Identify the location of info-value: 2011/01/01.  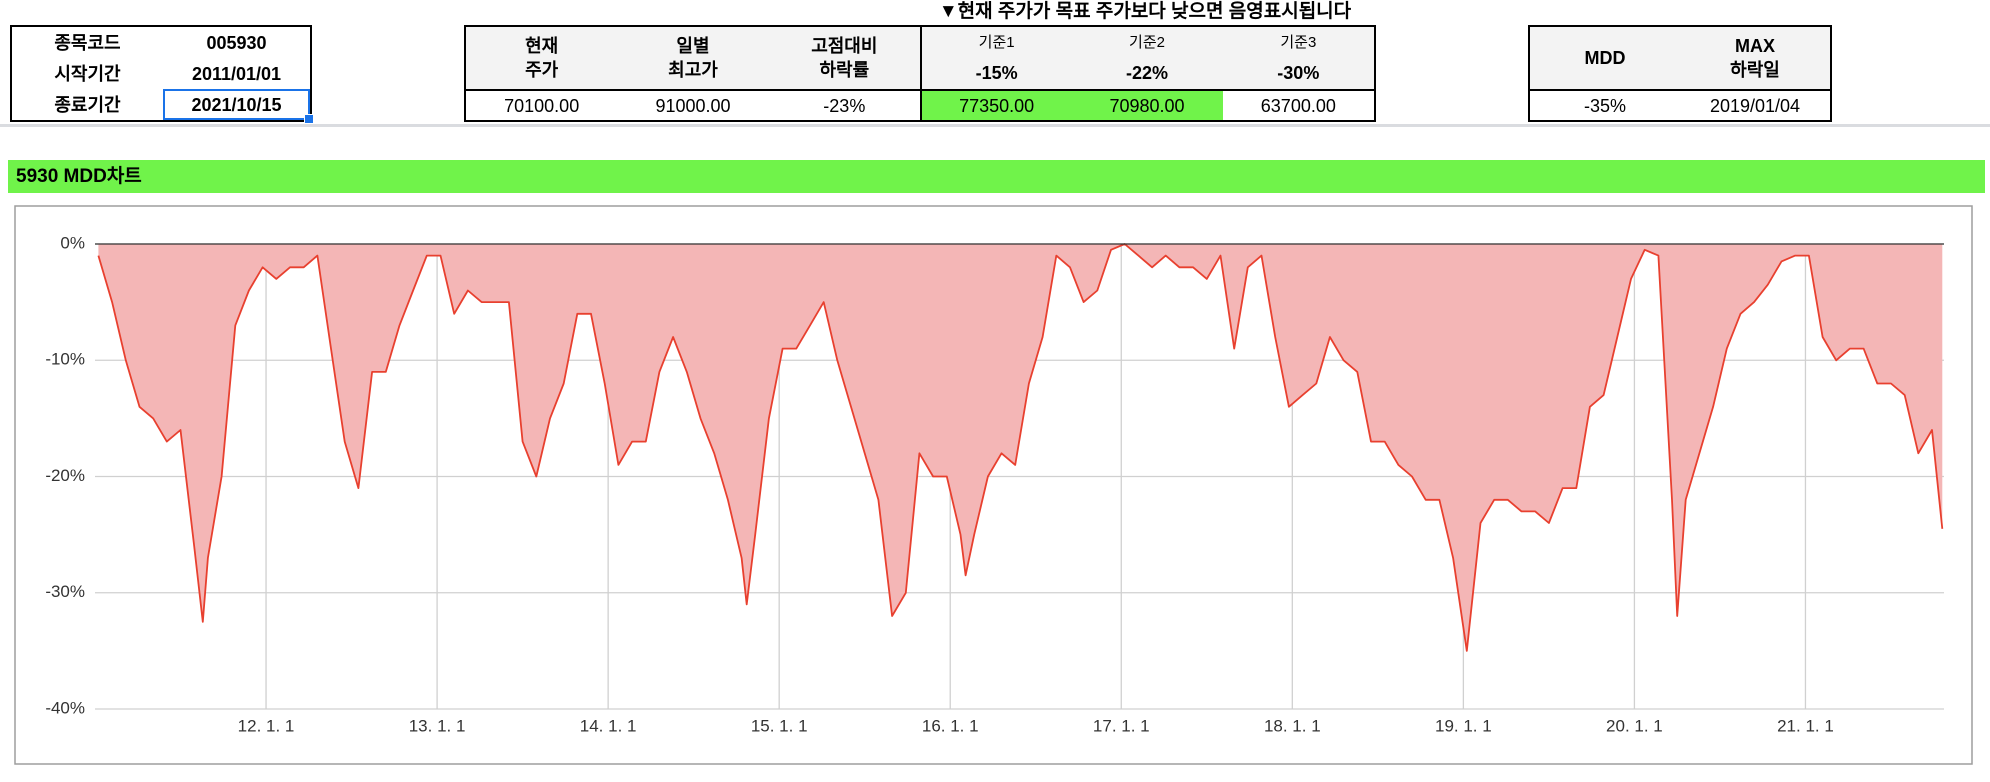
(236, 73).